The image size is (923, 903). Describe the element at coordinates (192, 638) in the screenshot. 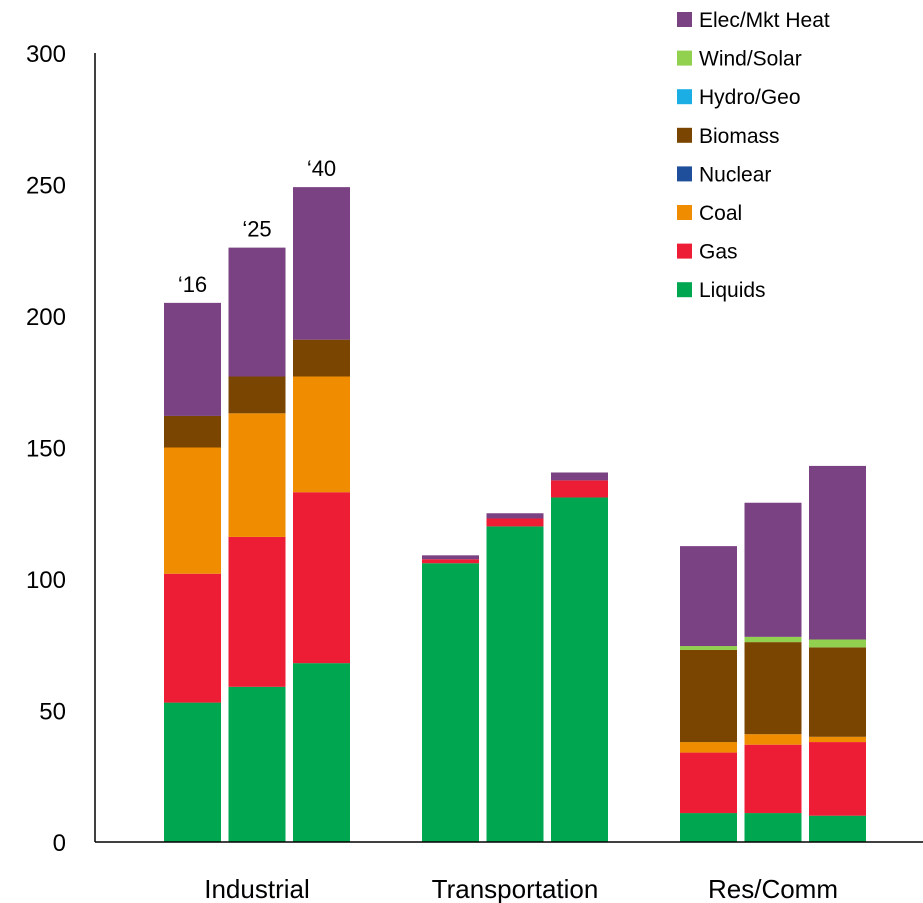

I see `bar-segment-gas-industrial-2016` at that location.